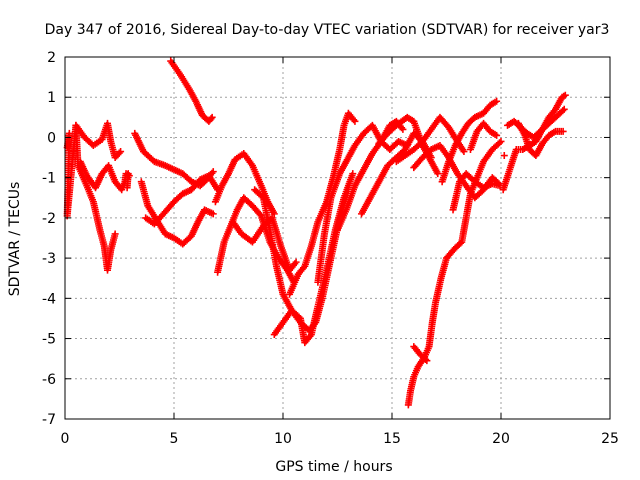 The width and height of the screenshot is (640, 480). Describe the element at coordinates (174, 439) in the screenshot. I see `x-tick-label: 5` at that location.